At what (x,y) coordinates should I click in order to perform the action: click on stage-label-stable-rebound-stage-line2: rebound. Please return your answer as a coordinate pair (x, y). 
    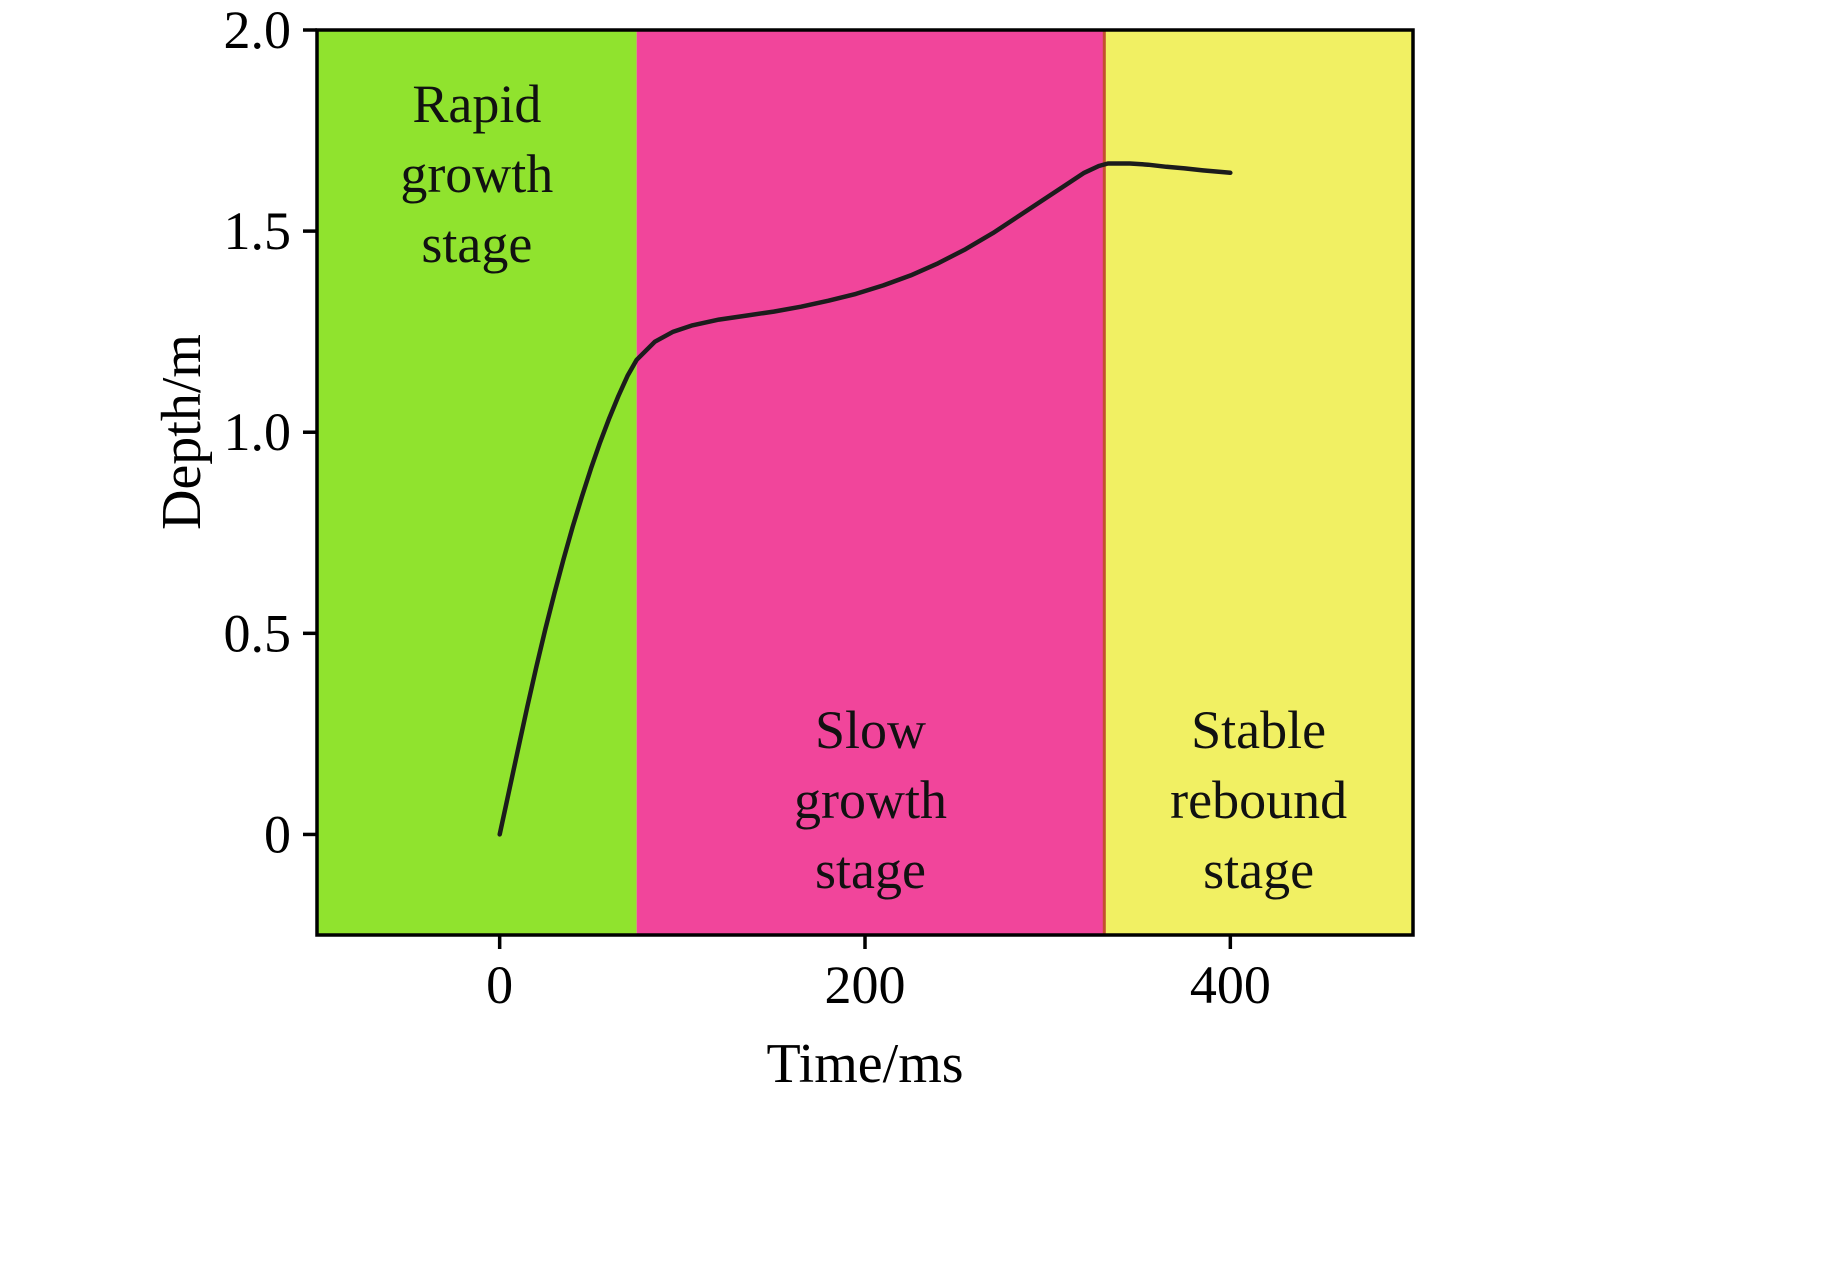
    Looking at the image, I should click on (1258, 800).